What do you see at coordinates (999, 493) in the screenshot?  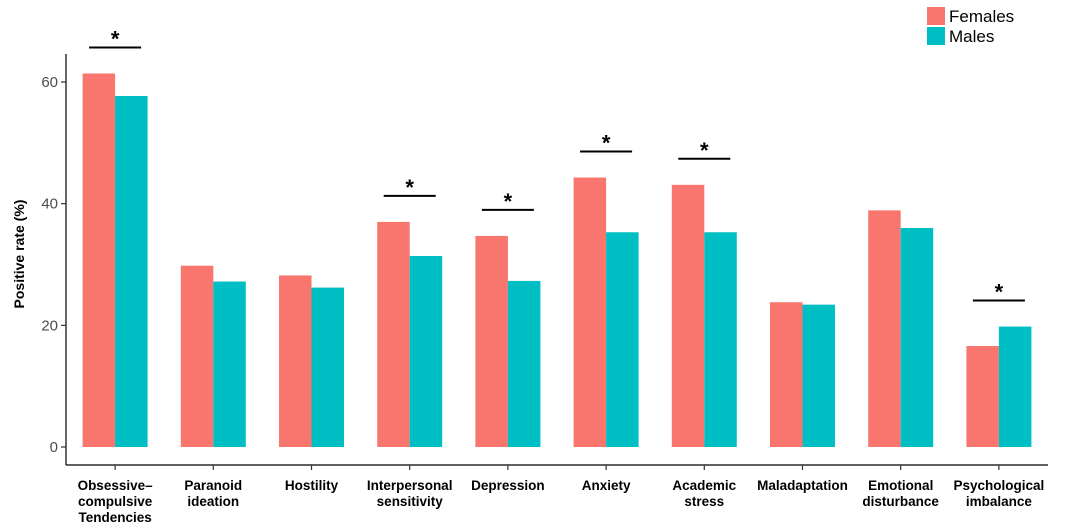 I see `x-tick-label: Psychological imbalance` at bounding box center [999, 493].